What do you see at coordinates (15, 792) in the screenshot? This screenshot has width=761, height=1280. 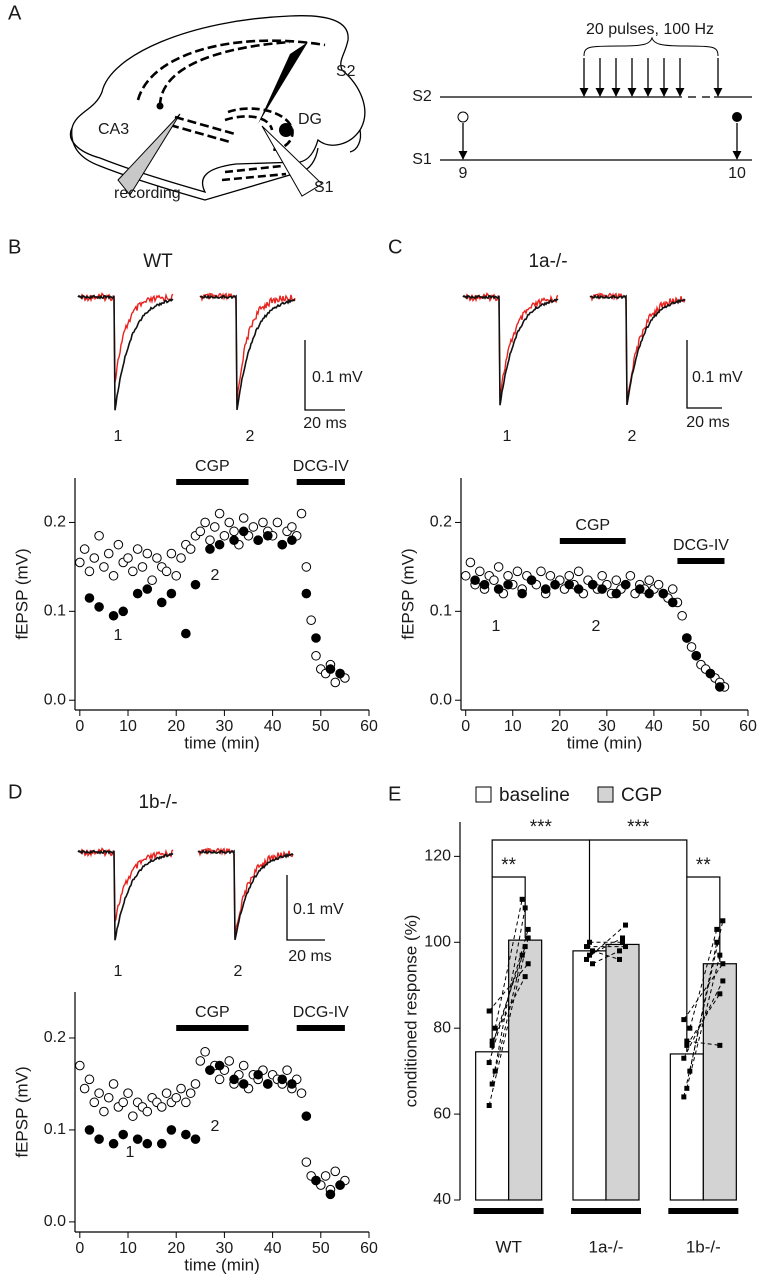 I see `panel-letter: D` at bounding box center [15, 792].